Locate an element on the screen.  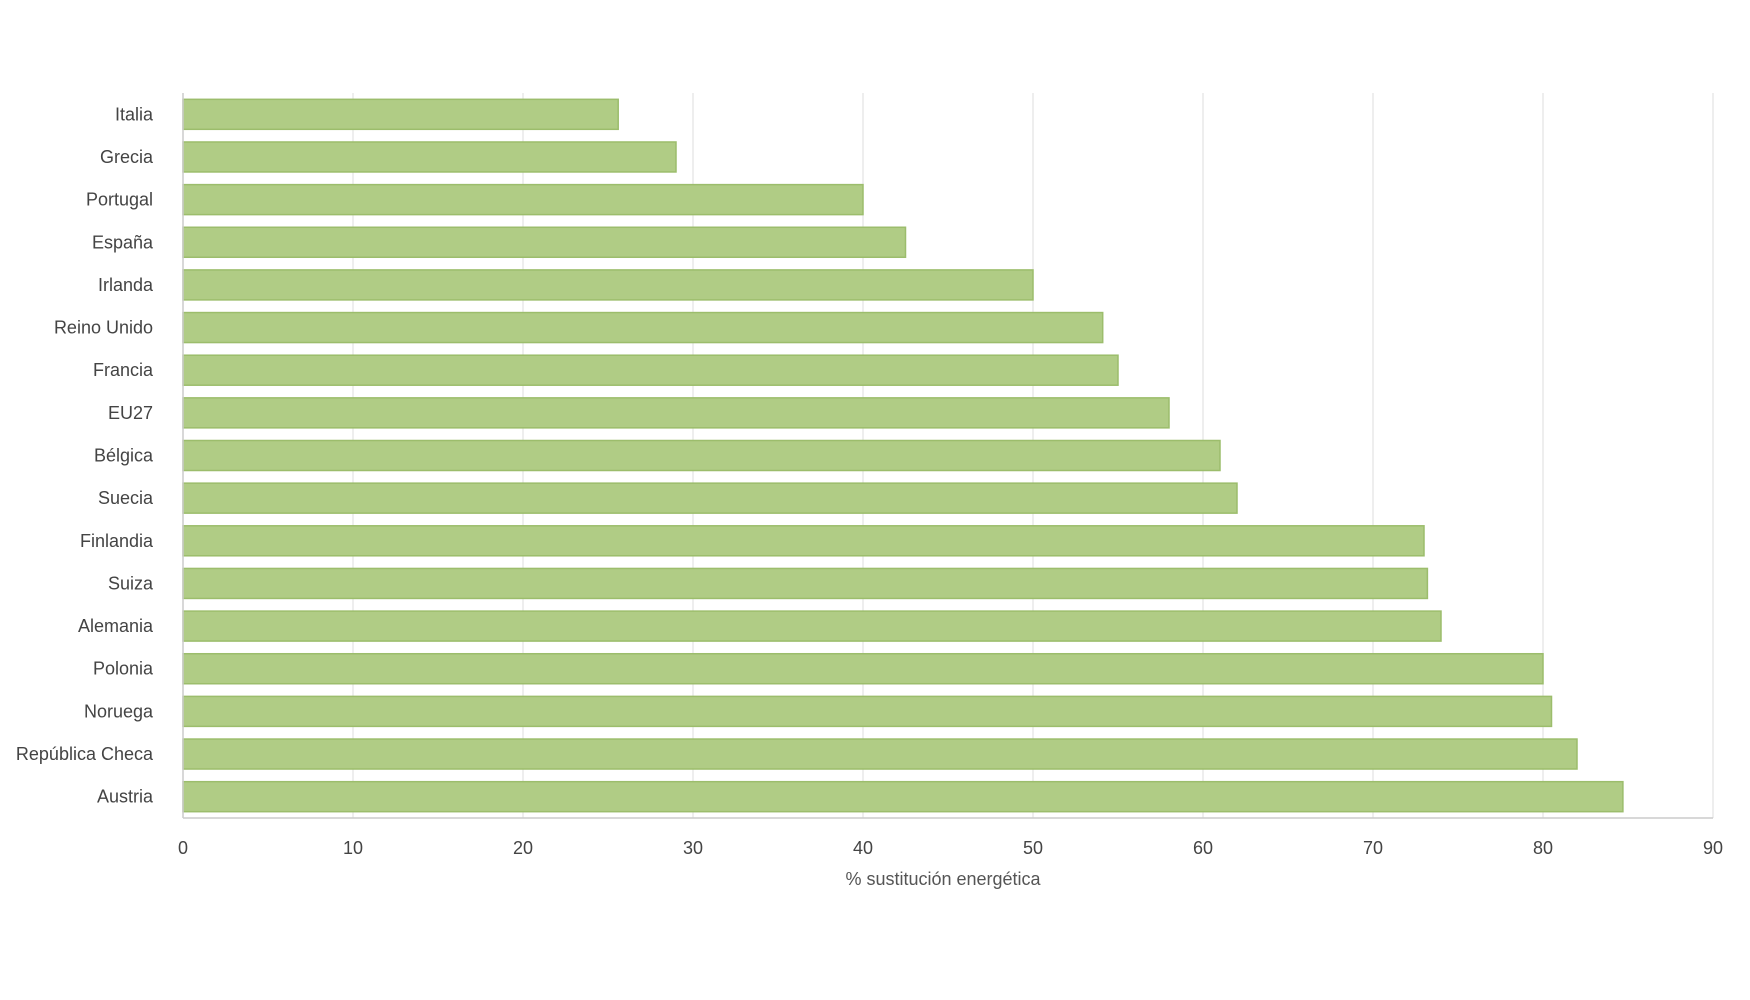
x-tick-label: 80 is located at coordinates (1543, 848).